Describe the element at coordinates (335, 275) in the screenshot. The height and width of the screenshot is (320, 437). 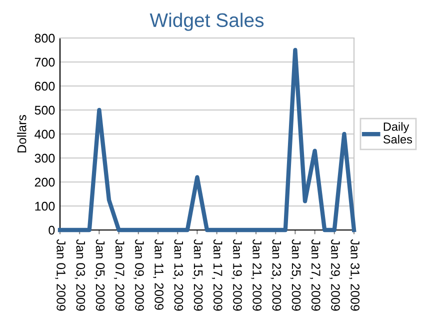
I see `x-tick-label: Jan 29, 2009` at that location.